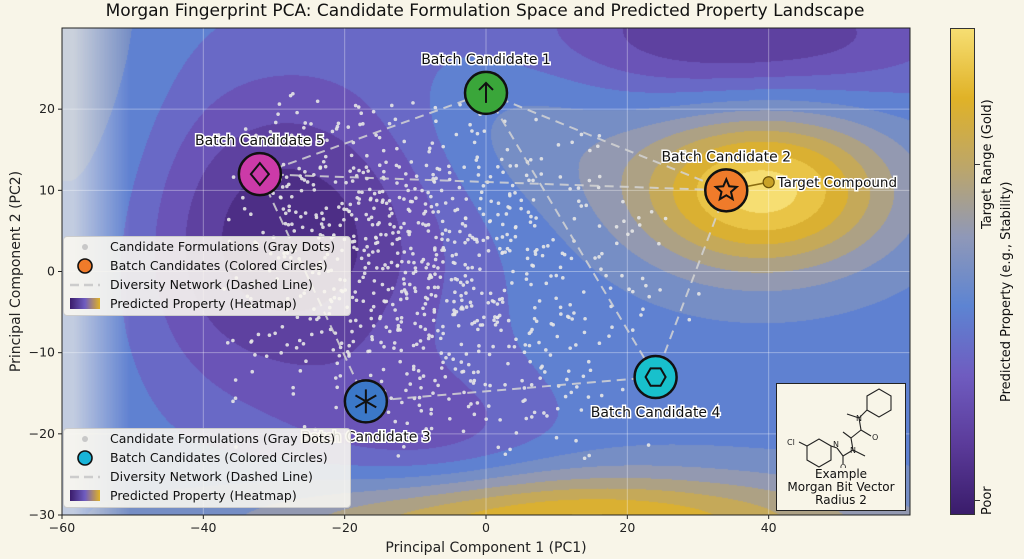 Image resolution: width=1024 pixels, height=559 pixels. What do you see at coordinates (655, 388) in the screenshot?
I see `batch-candidate-4: Batch Candidate 4` at bounding box center [655, 388].